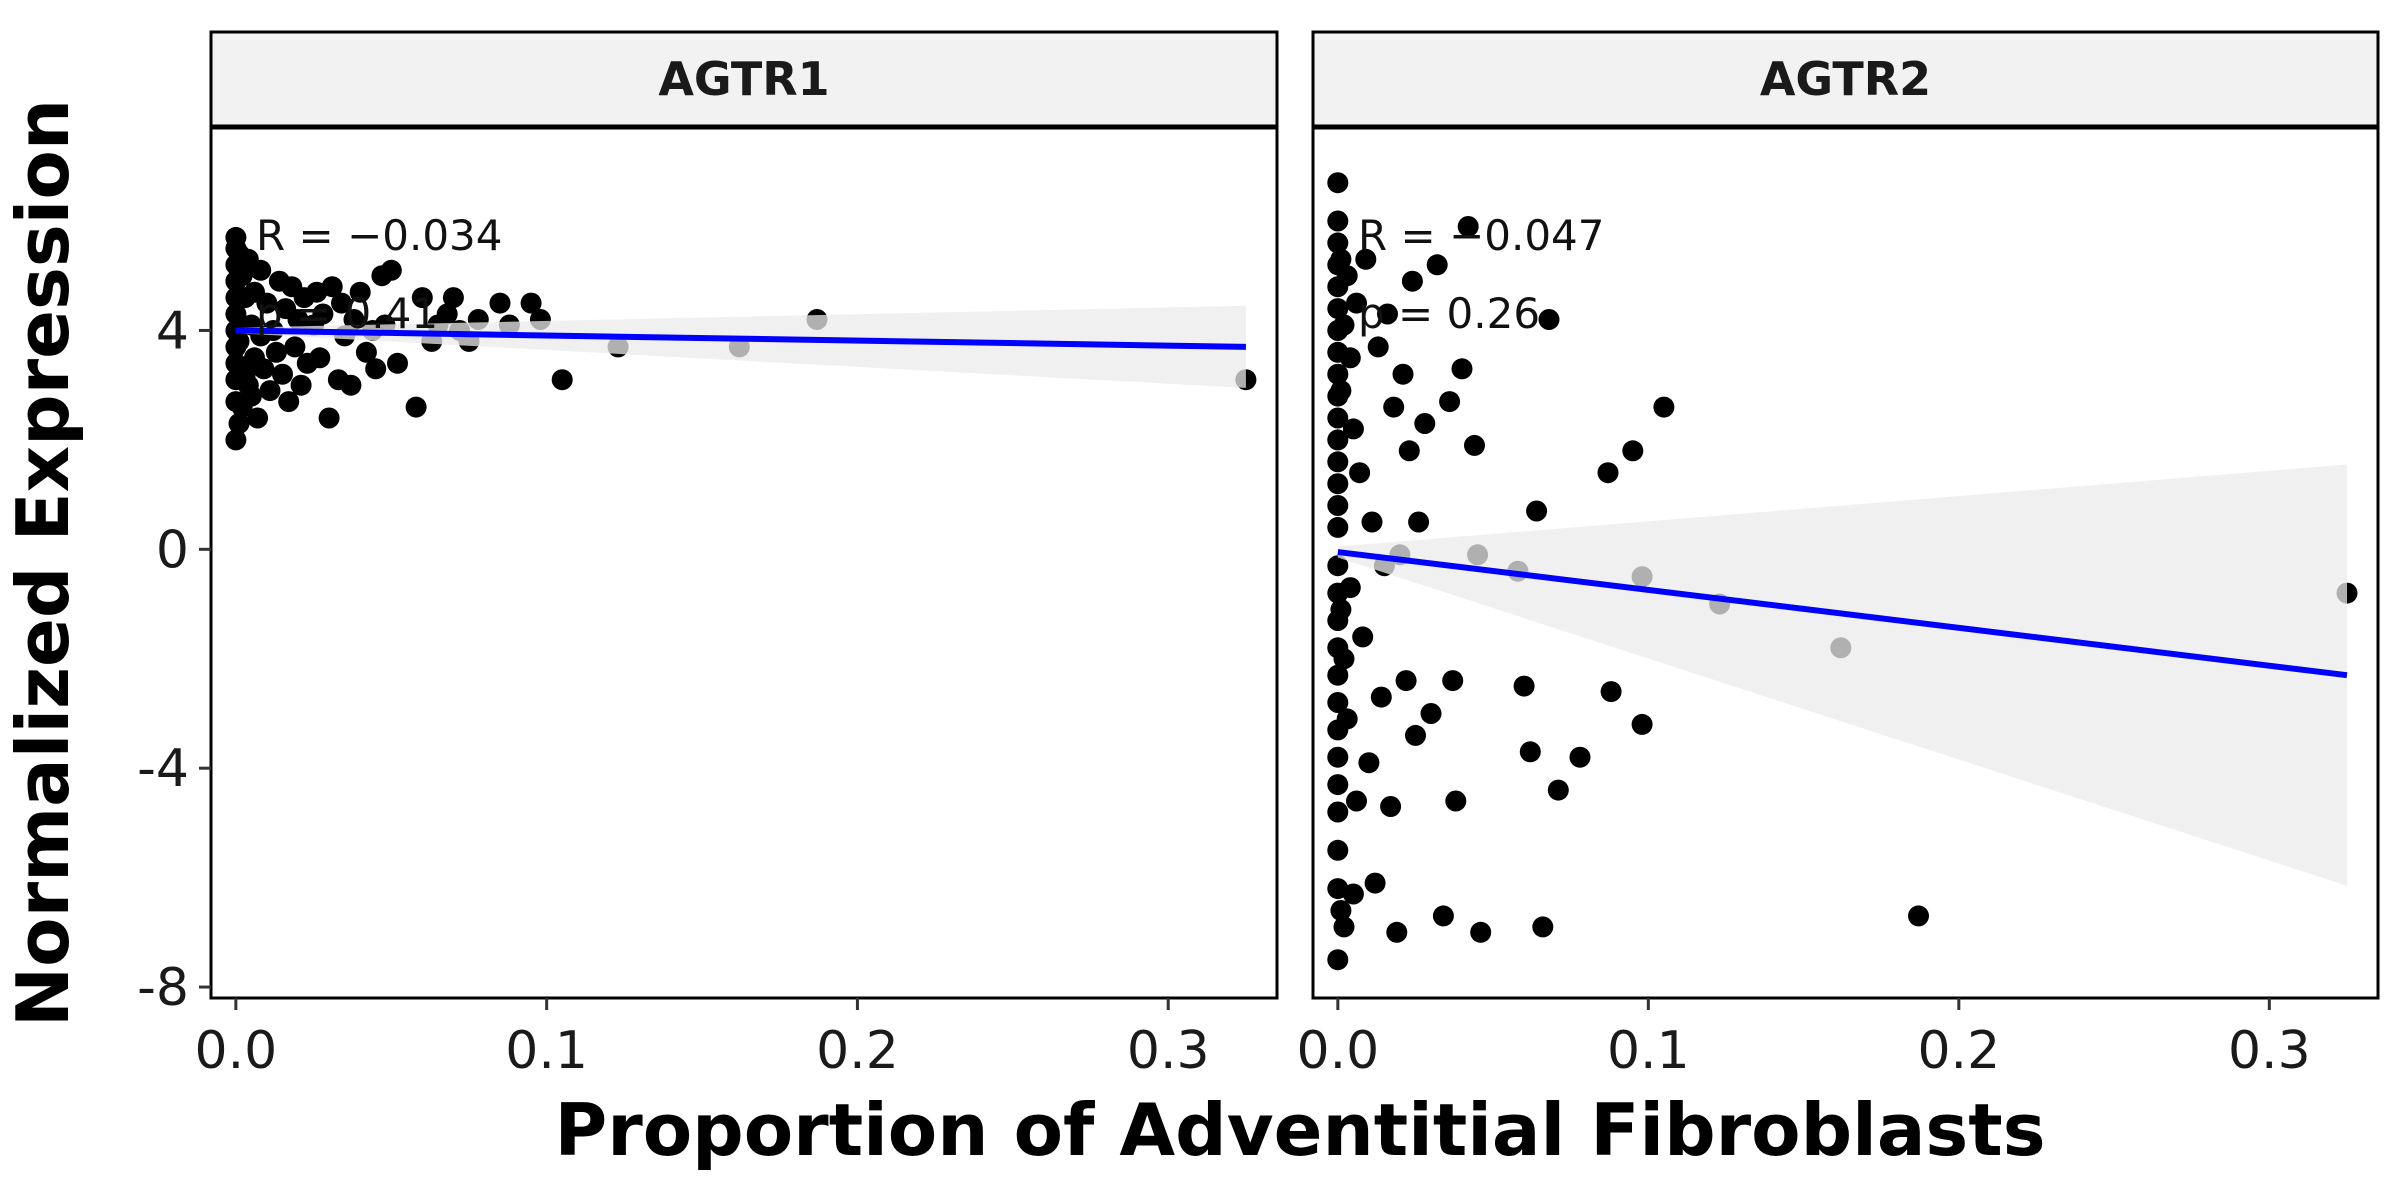 This screenshot has width=2400, height=1200. What do you see at coordinates (163, 988) in the screenshot?
I see `y-tick-label: -8` at bounding box center [163, 988].